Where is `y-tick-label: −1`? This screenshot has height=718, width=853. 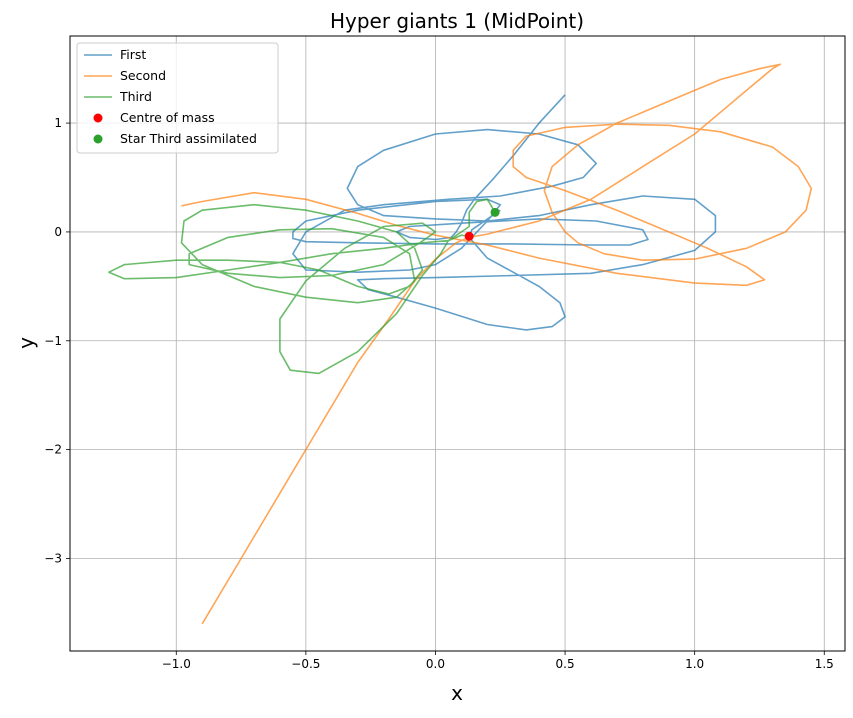 y-tick-label: −1 is located at coordinates (53, 341).